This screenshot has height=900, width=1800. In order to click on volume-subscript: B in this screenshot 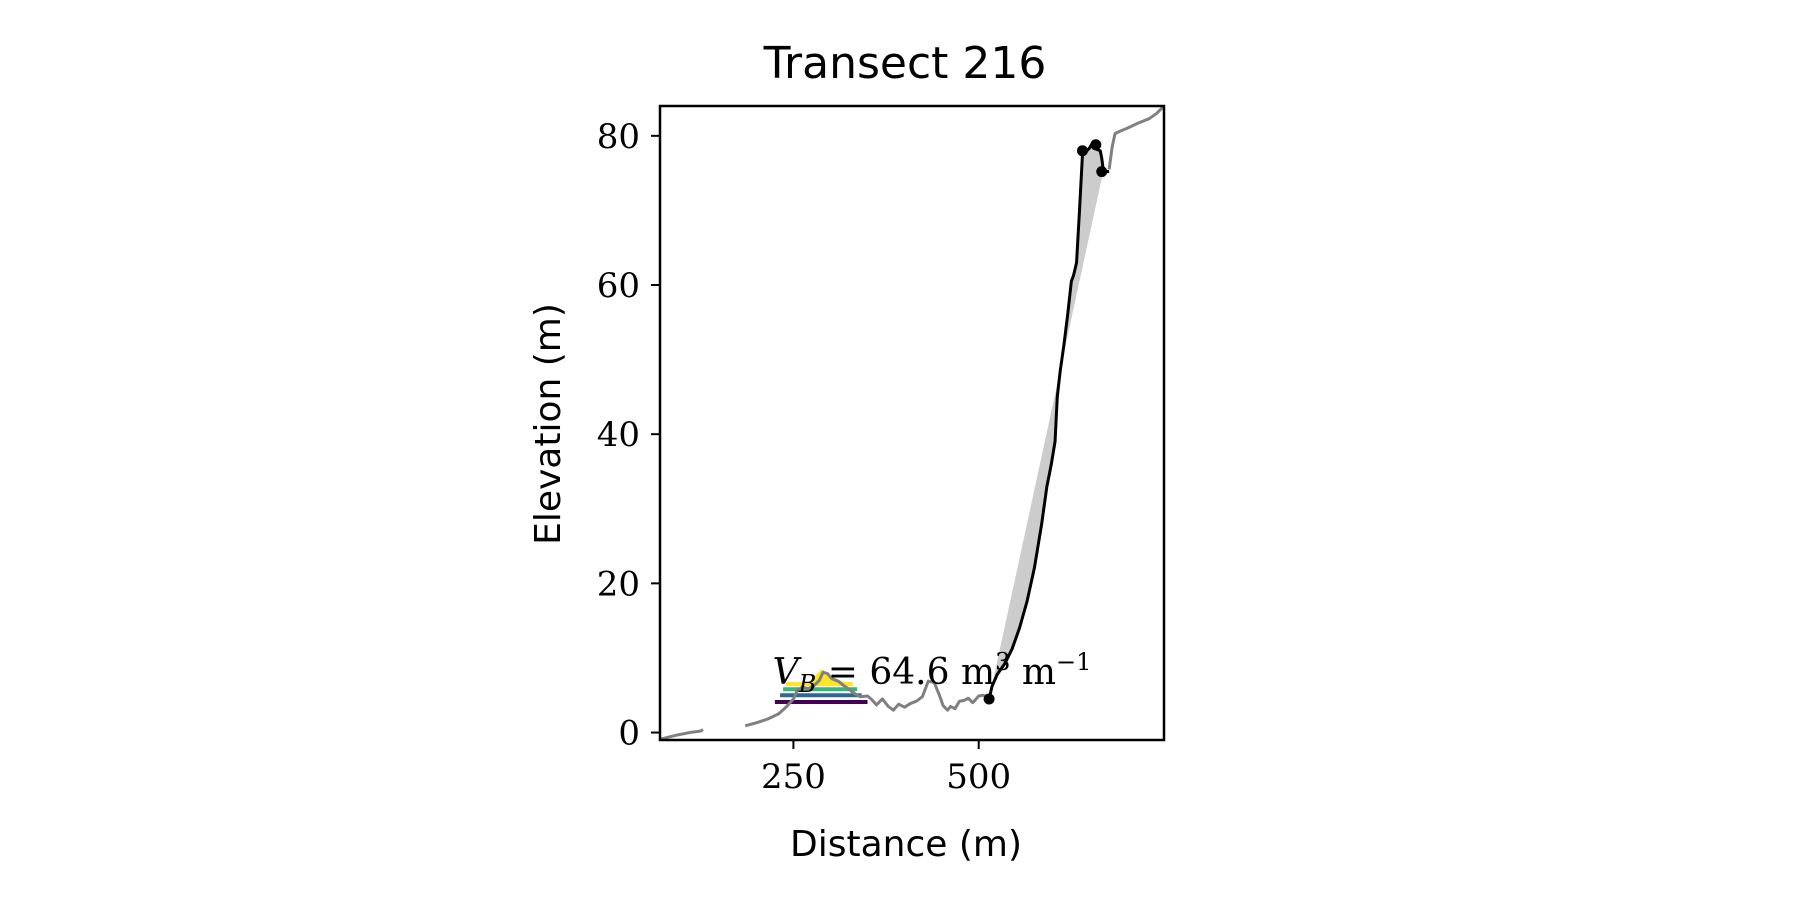, I will do `click(807, 684)`.